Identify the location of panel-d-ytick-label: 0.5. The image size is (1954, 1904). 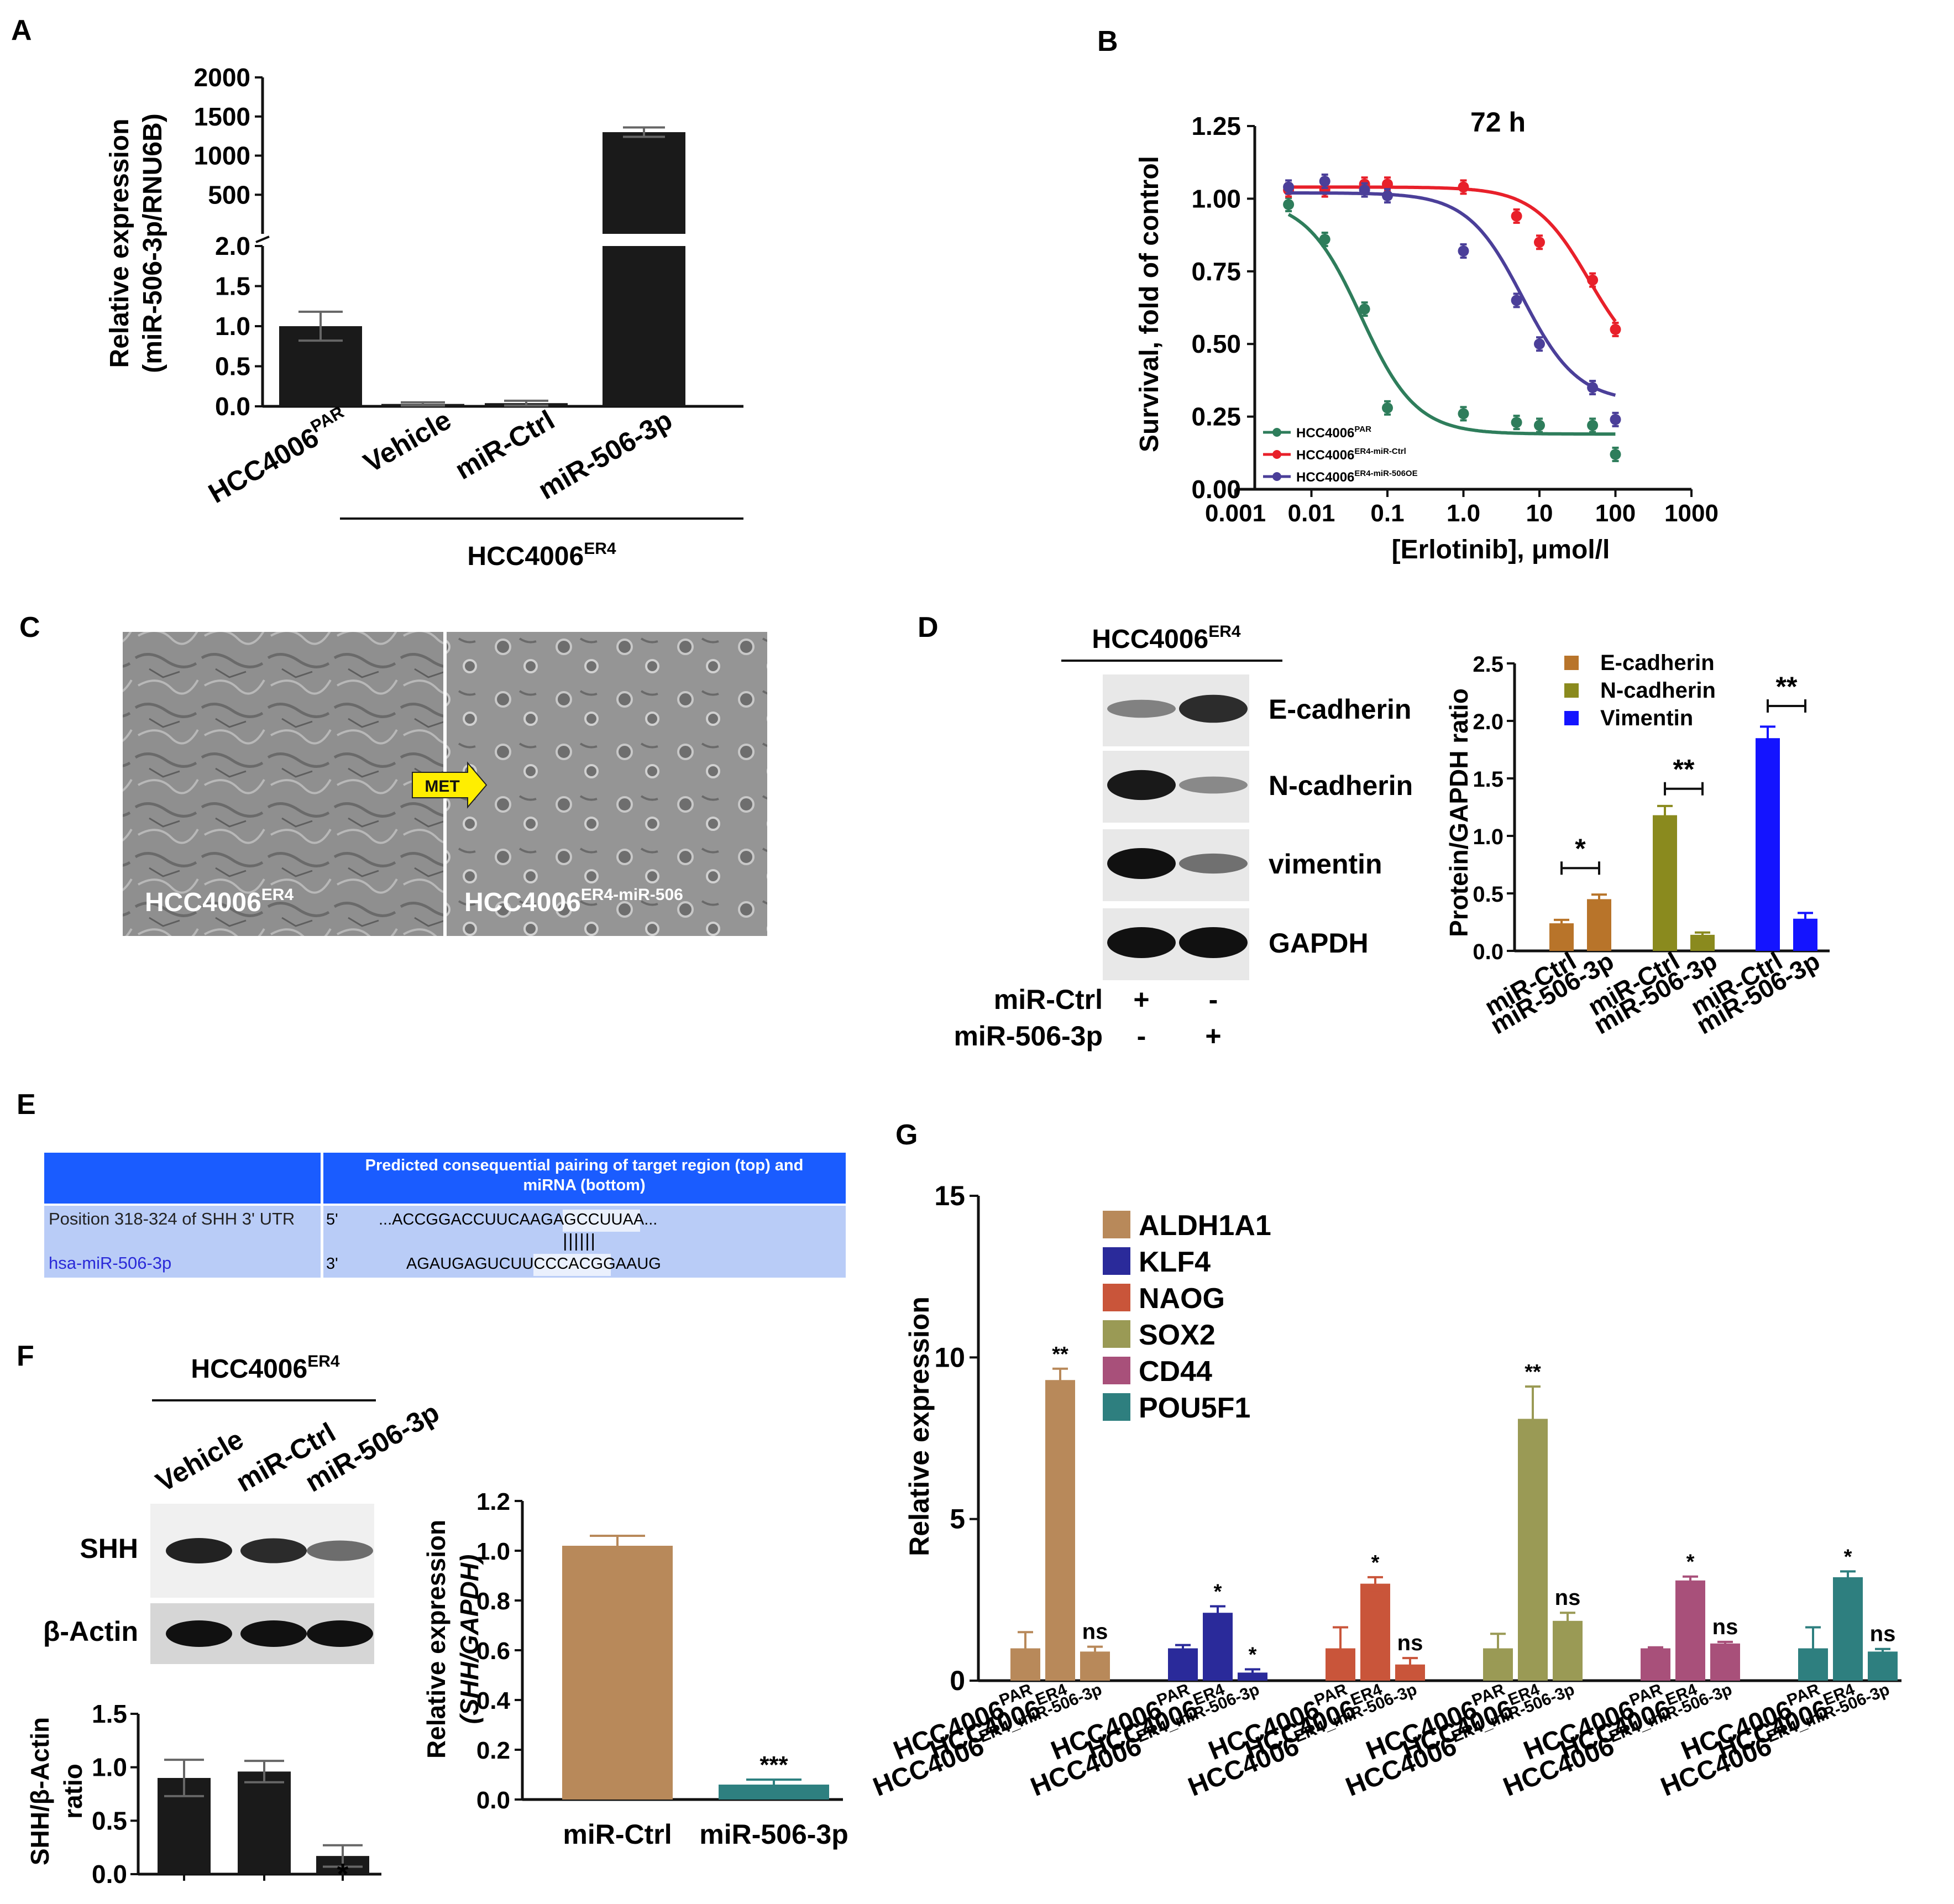
(1488, 895).